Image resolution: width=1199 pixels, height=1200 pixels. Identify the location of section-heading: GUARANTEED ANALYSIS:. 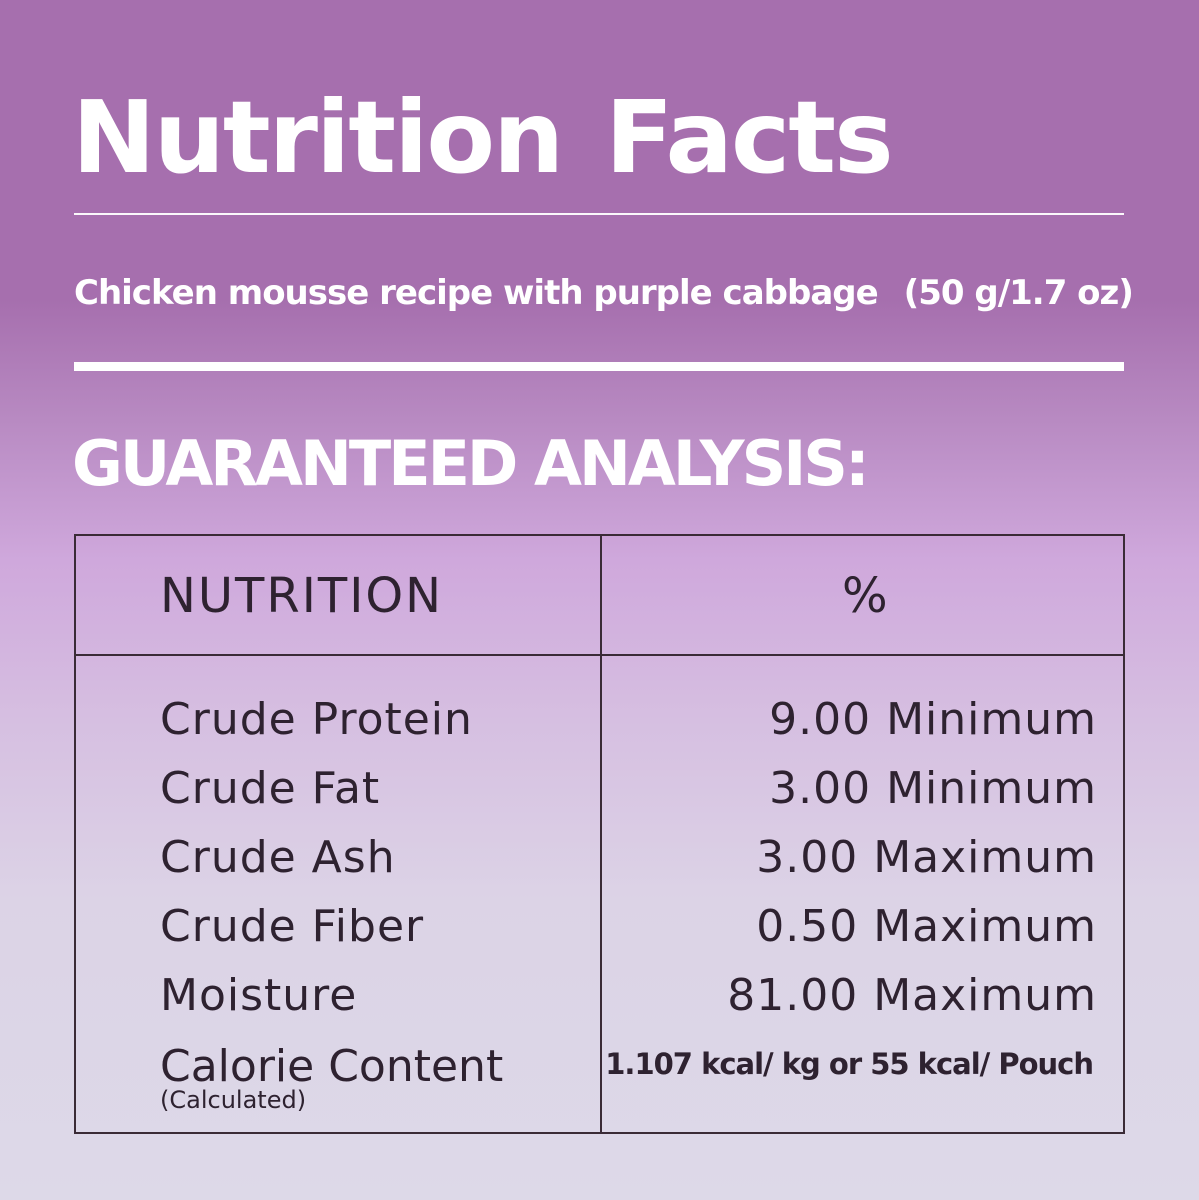
(471, 463).